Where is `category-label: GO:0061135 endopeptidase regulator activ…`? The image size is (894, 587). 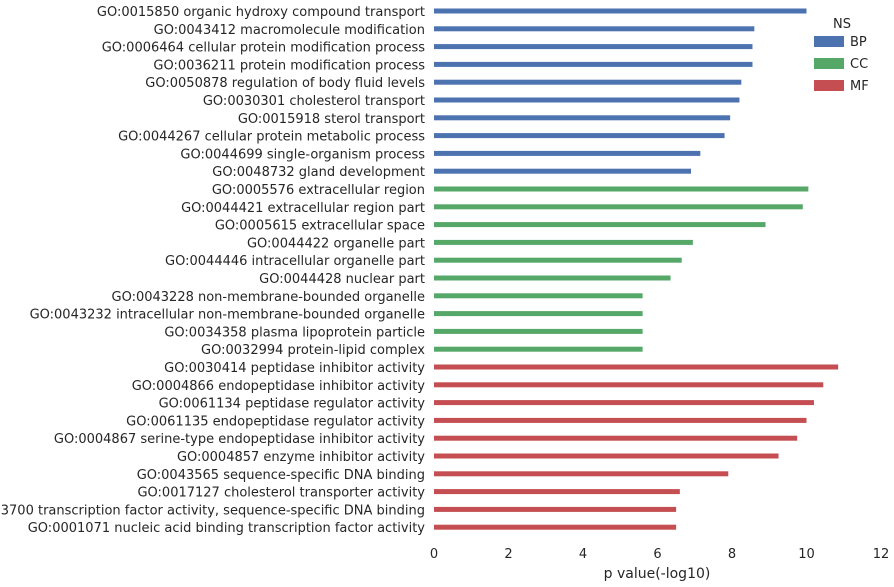 category-label: GO:0061135 endopeptidase regulator activ… is located at coordinates (275, 421).